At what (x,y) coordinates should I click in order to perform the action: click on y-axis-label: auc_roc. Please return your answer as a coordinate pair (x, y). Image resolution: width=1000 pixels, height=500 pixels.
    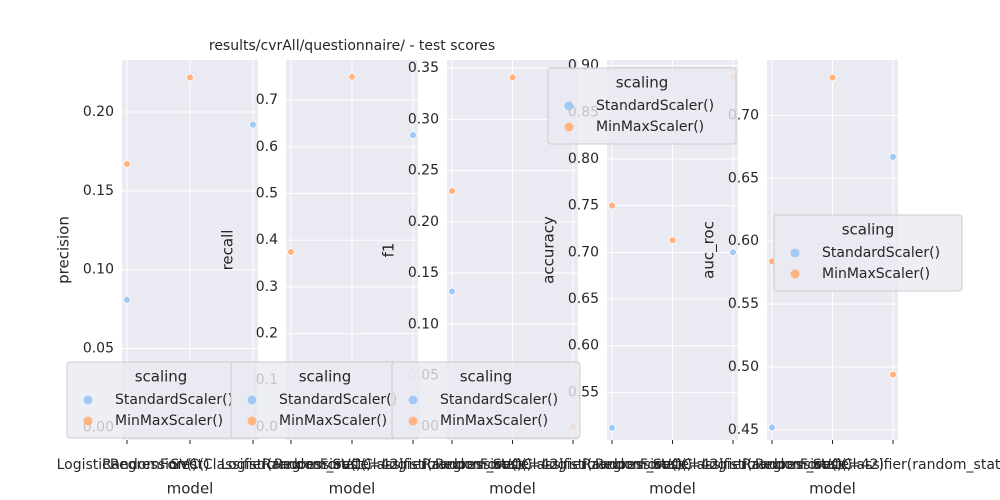
    Looking at the image, I should click on (709, 250).